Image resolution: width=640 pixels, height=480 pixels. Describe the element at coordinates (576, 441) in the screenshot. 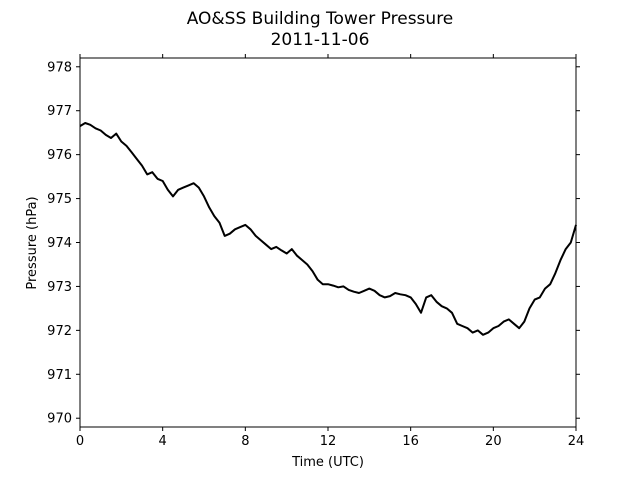

I see `x-tick-label: 24` at that location.